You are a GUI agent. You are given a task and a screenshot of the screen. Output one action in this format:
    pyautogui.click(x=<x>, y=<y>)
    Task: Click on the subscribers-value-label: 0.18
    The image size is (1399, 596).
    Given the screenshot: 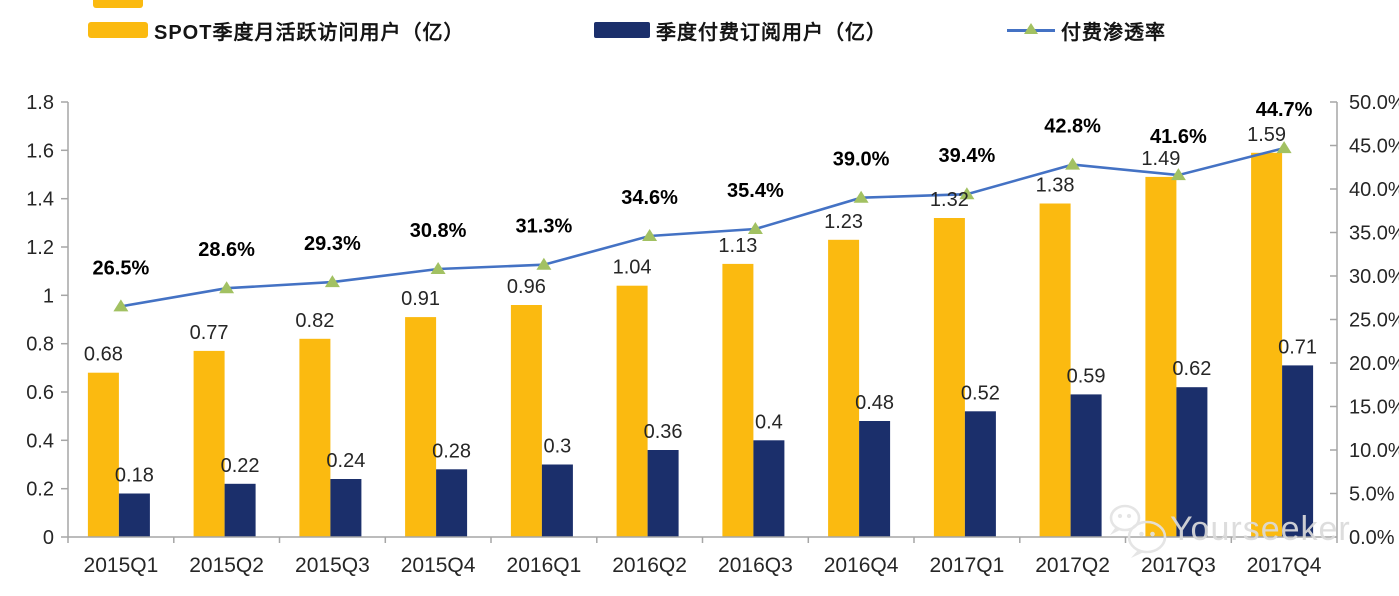 What is the action you would take?
    pyautogui.click(x=134, y=476)
    